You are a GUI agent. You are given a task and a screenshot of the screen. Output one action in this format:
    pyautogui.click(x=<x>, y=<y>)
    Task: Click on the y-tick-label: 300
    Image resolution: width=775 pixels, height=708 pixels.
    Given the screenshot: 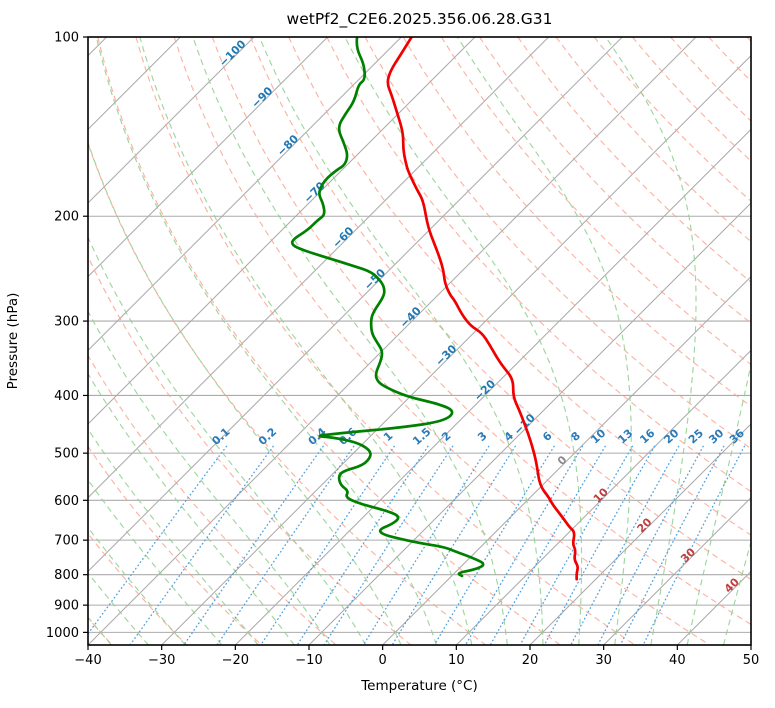 What is the action you would take?
    pyautogui.click(x=66, y=322)
    